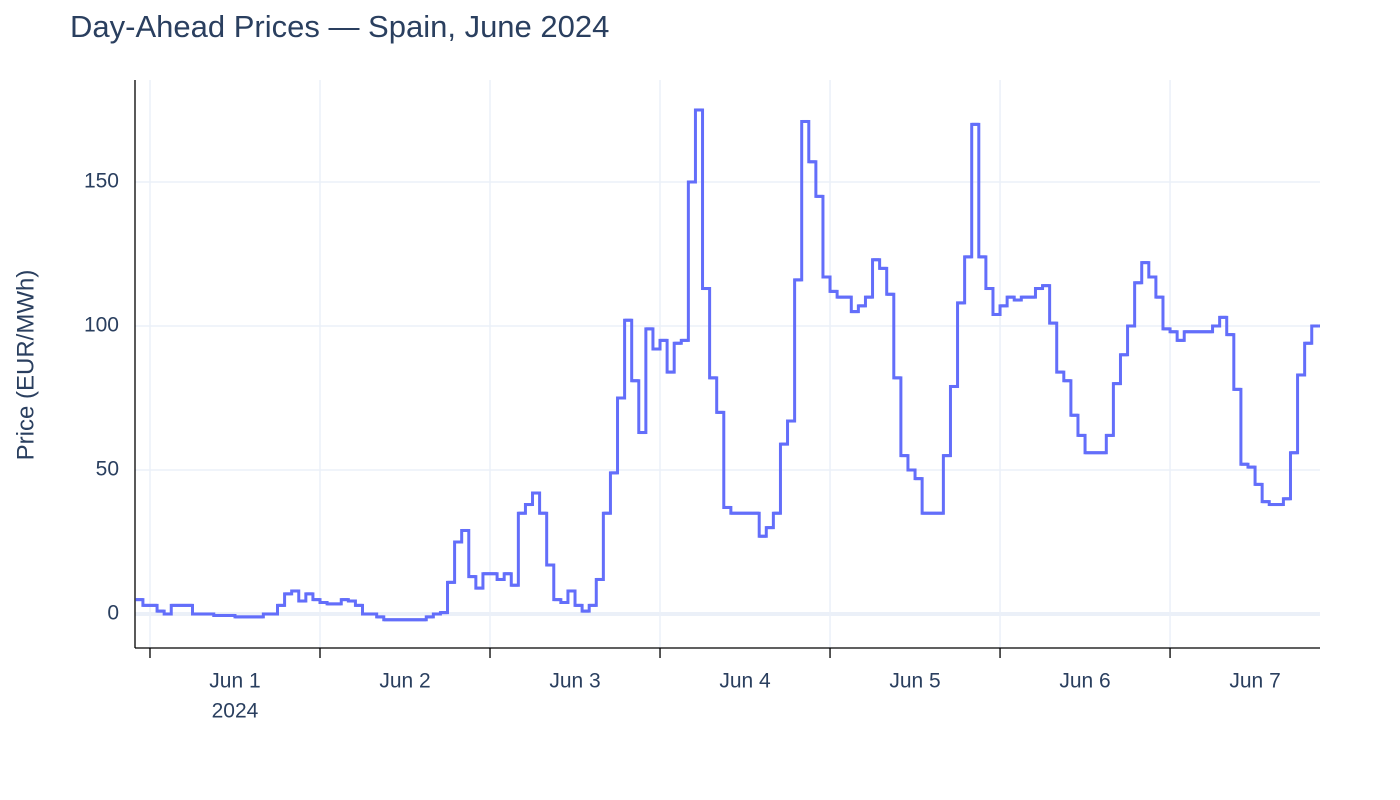 This screenshot has height=800, width=1400. I want to click on chart-title: Day-Ahead Prices — Spain, June 2024, so click(339, 26).